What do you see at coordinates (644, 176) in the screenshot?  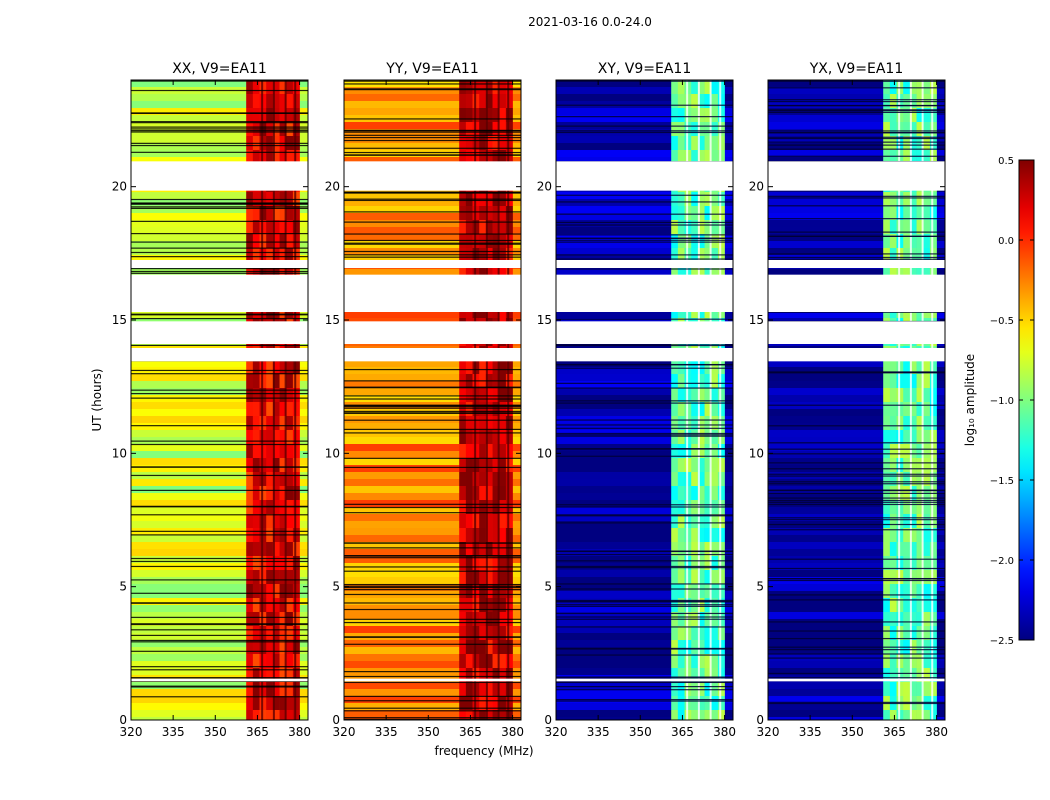 I see `flagged-range` at bounding box center [644, 176].